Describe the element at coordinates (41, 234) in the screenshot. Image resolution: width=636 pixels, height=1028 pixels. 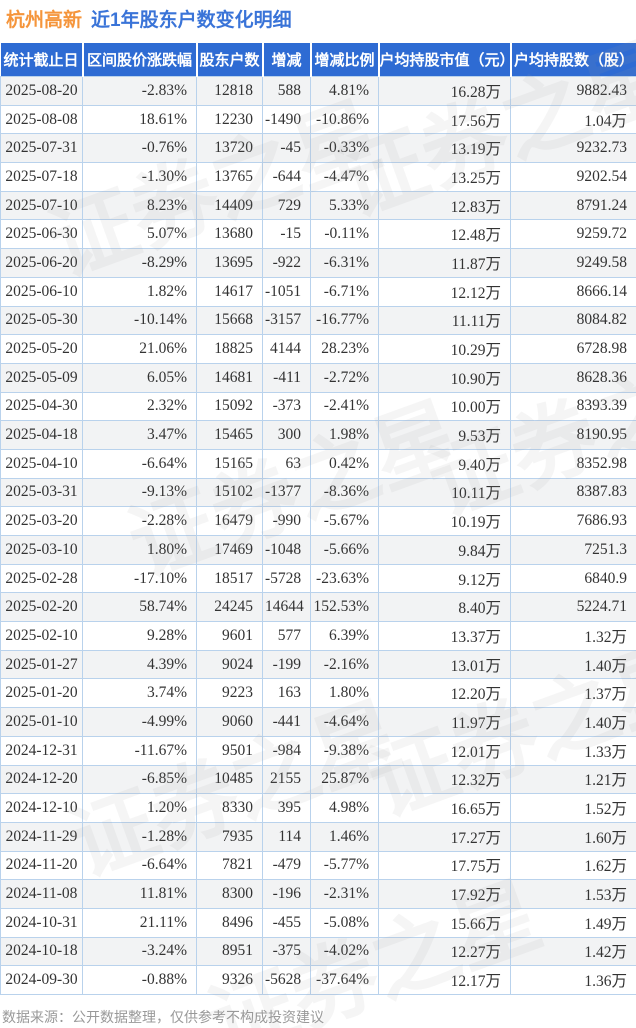
I see `cell-date: 2025-06-30` at that location.